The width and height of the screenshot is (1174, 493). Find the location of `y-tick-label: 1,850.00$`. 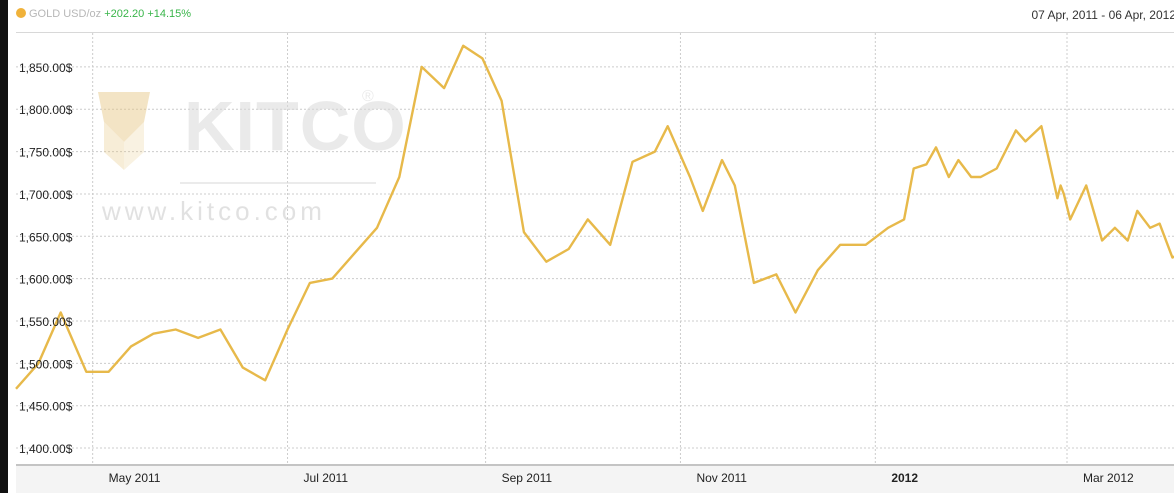

y-tick-label: 1,850.00$ is located at coordinates (46, 68).